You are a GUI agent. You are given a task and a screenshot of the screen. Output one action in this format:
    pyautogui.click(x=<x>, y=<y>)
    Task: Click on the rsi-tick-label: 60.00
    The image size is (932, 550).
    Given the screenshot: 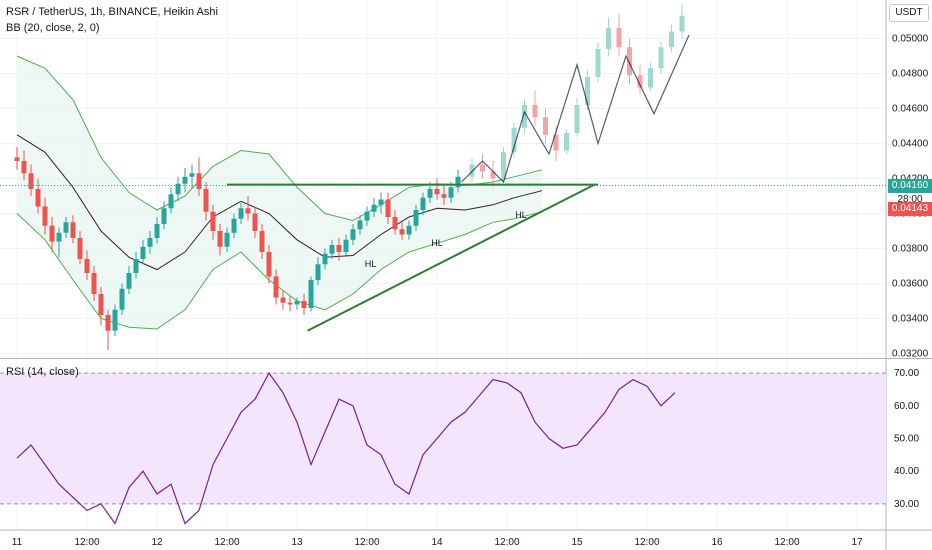 What is the action you would take?
    pyautogui.click(x=906, y=406)
    